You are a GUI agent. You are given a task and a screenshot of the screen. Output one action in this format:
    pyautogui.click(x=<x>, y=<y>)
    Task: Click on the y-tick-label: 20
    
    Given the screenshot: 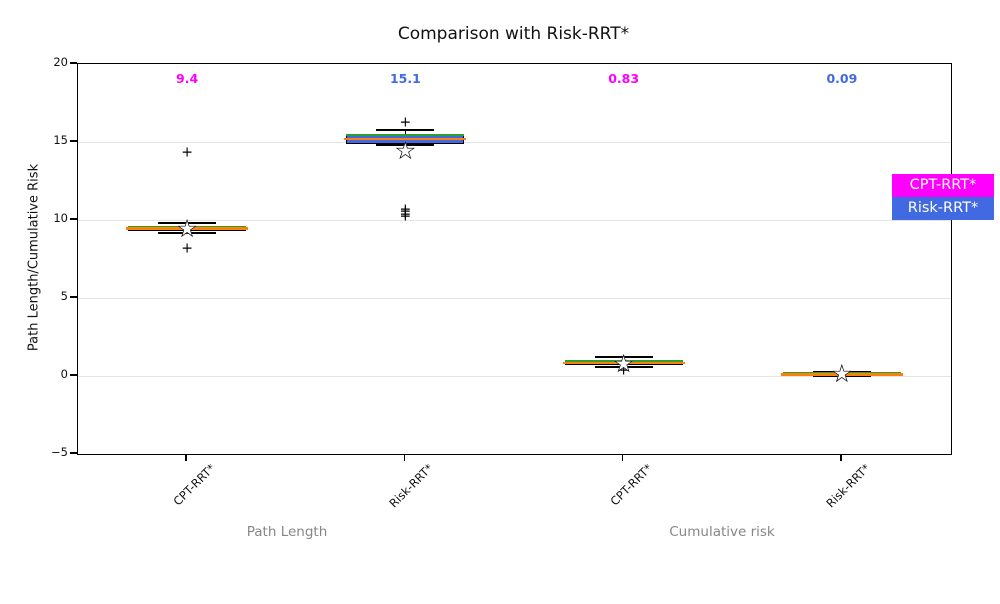 What is the action you would take?
    pyautogui.click(x=60, y=62)
    